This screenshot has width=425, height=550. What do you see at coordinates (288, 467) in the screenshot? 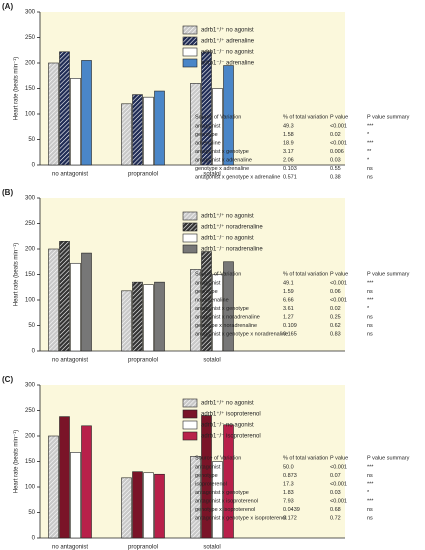
I see `table-cell: 50.0` at bounding box center [288, 467].